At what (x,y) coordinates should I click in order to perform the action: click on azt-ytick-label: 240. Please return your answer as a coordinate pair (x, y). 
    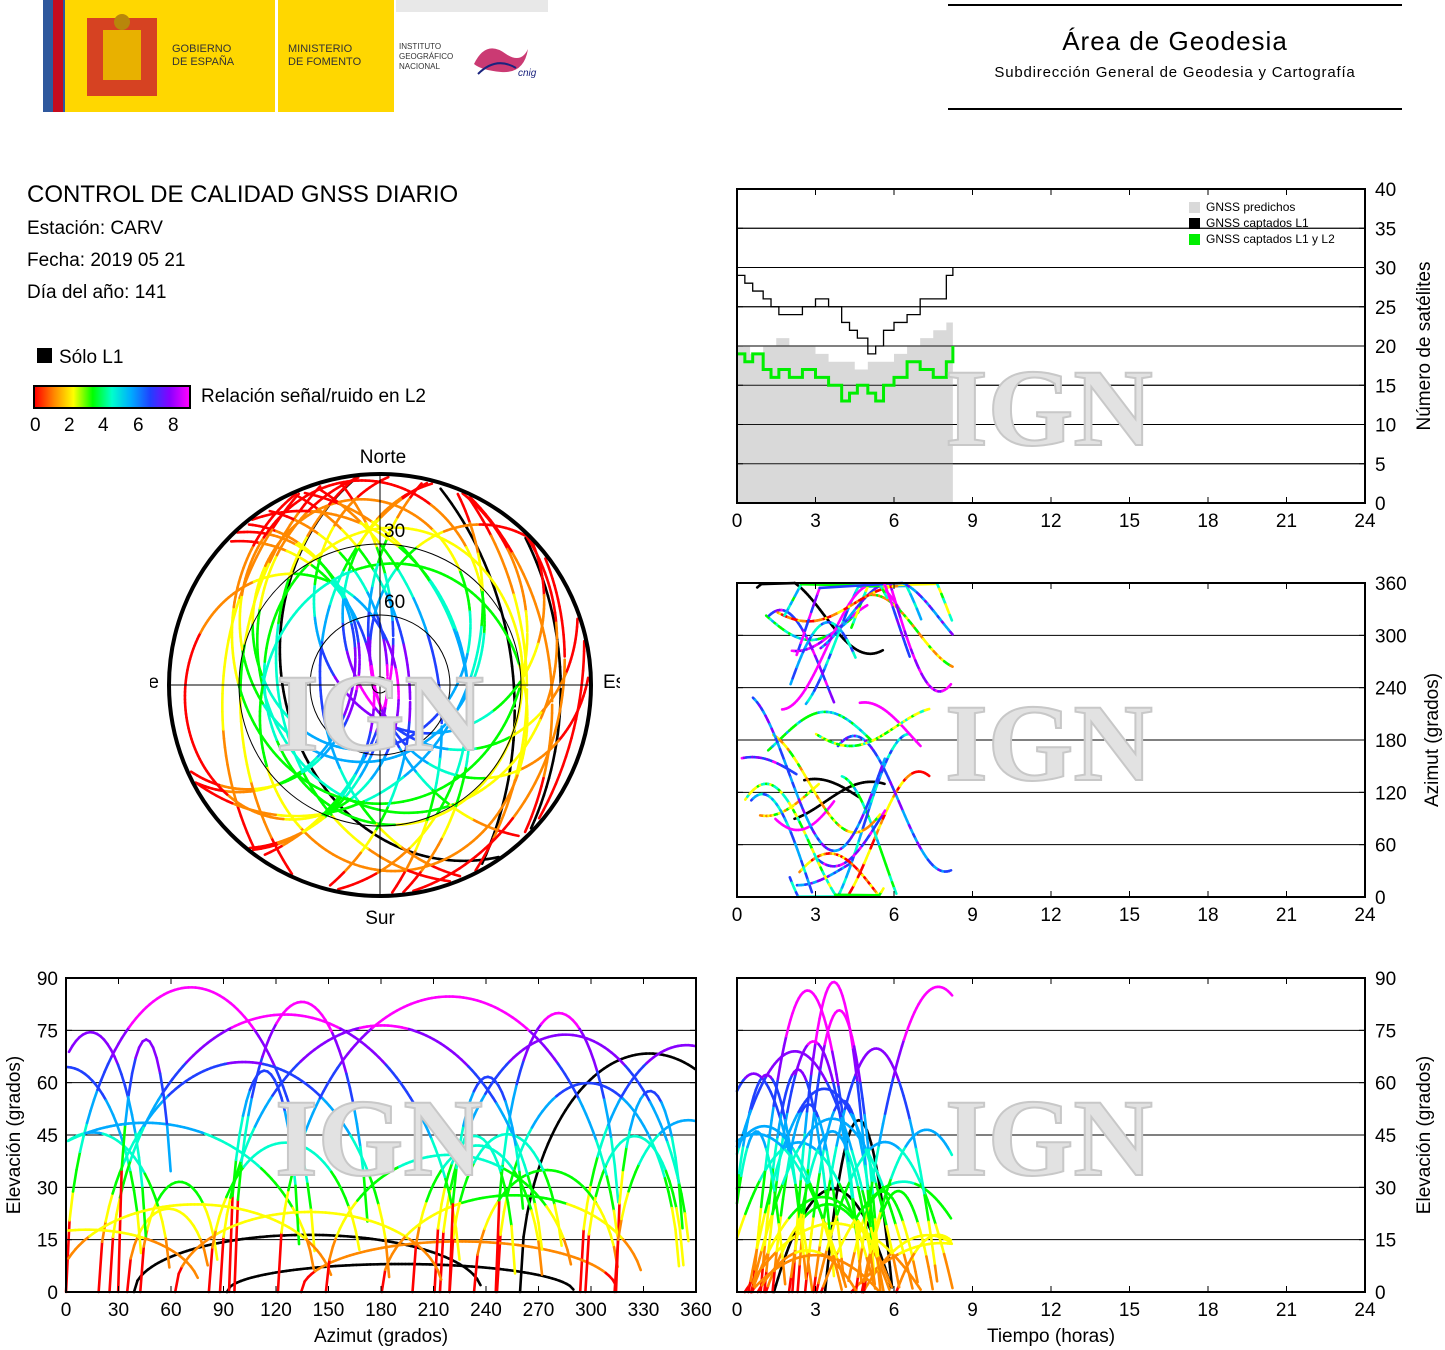
    Looking at the image, I should click on (1391, 689).